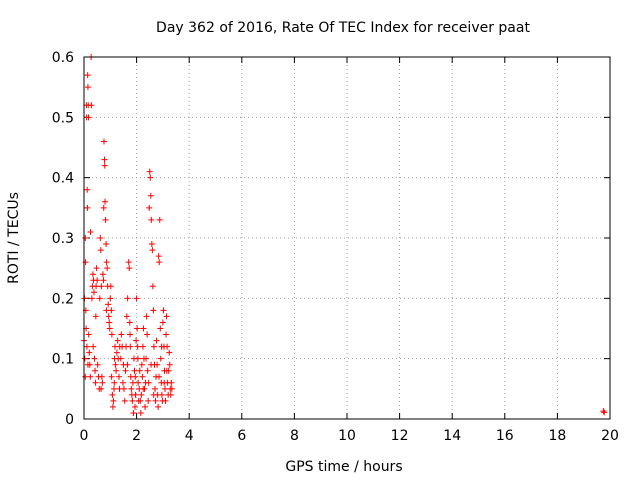 The width and height of the screenshot is (640, 480). I want to click on x-tick-label: 14, so click(452, 436).